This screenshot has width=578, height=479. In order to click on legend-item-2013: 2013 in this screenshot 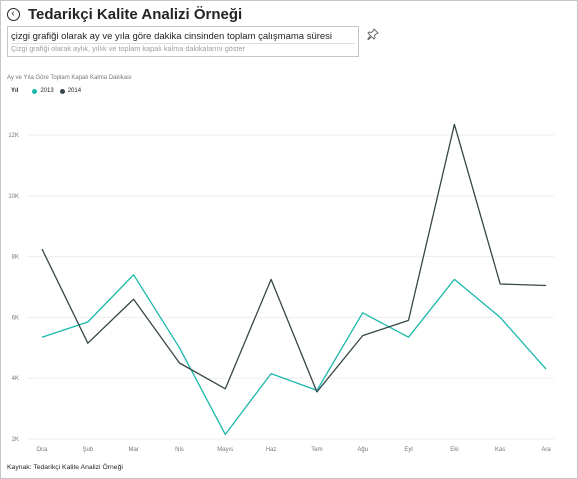, I will do `click(43, 91)`.